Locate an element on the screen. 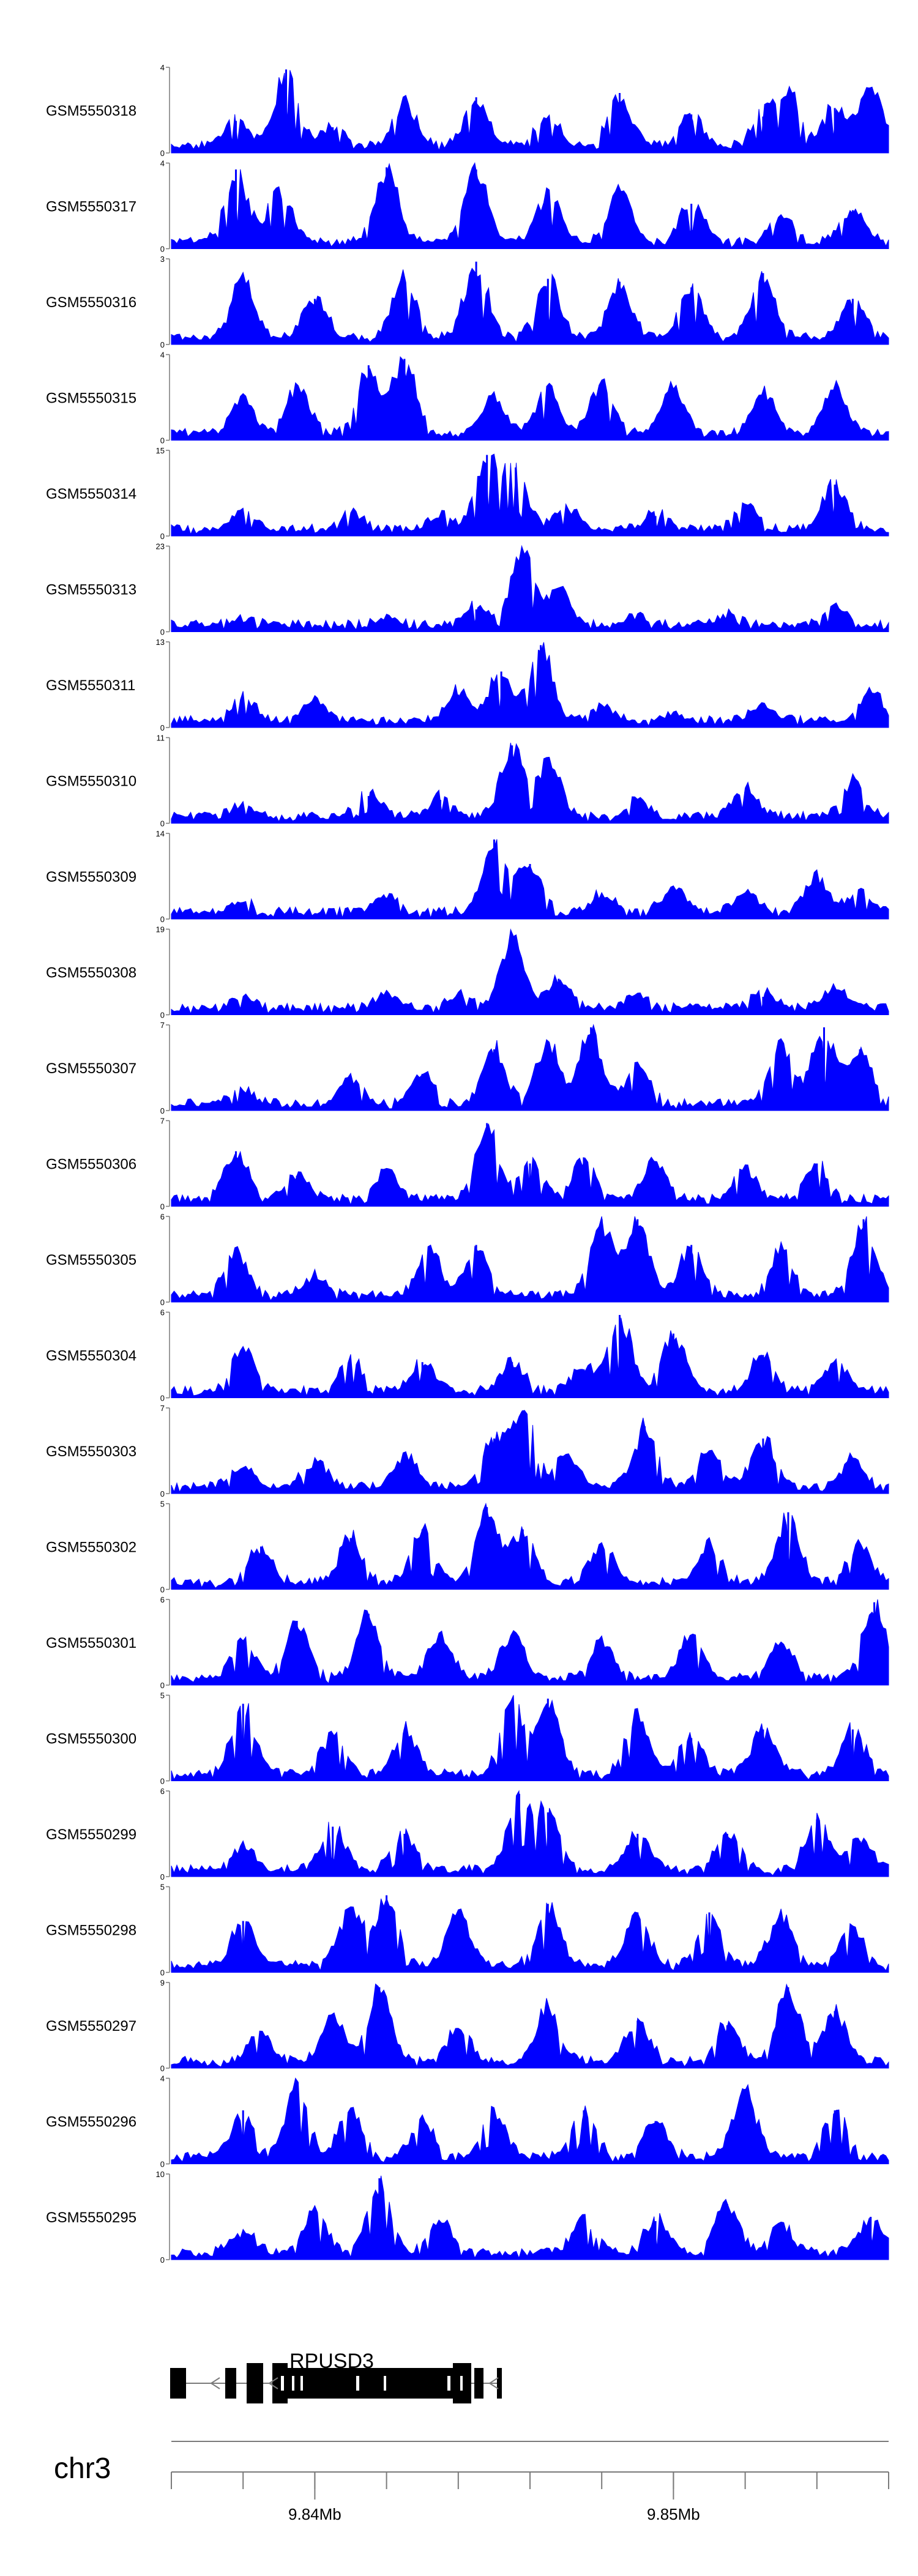  y-max-tick-label: 23 is located at coordinates (160, 546).